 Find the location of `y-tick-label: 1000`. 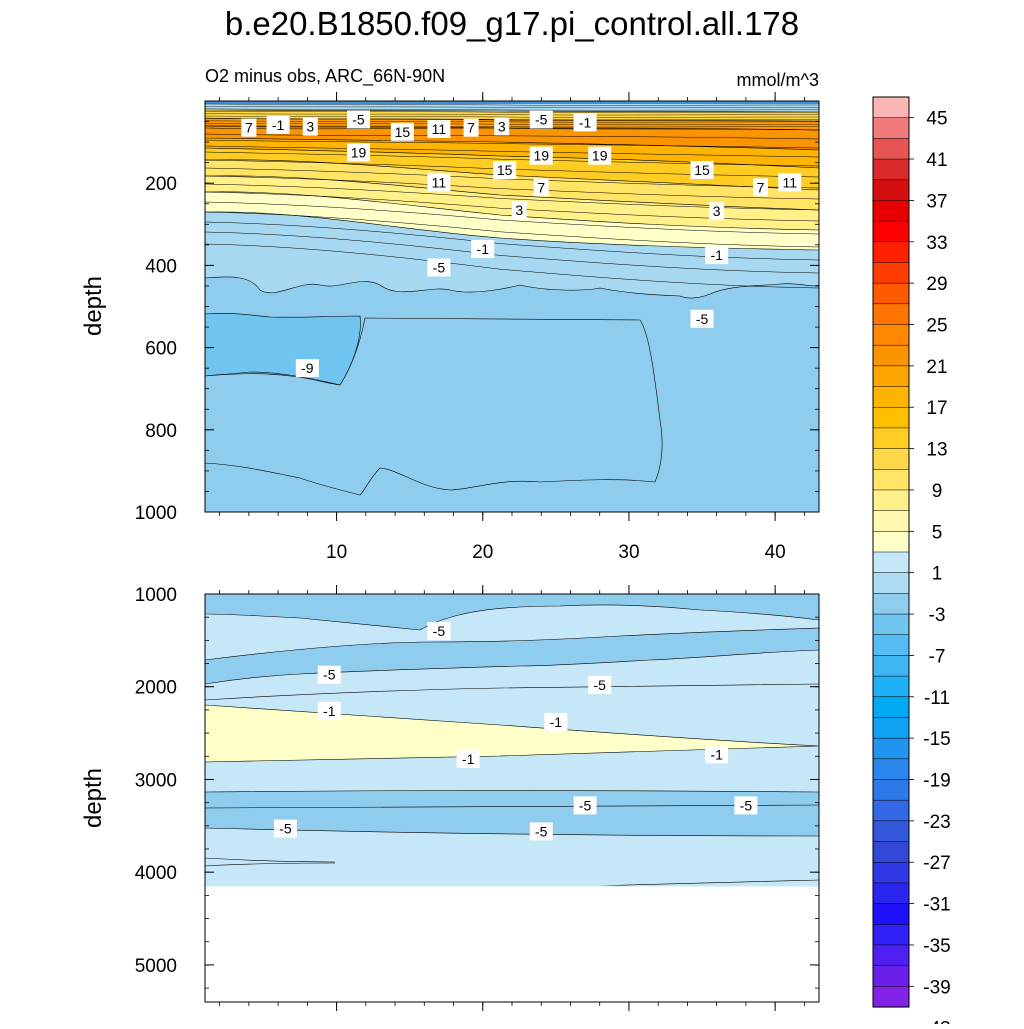

y-tick-label: 1000 is located at coordinates (156, 513).